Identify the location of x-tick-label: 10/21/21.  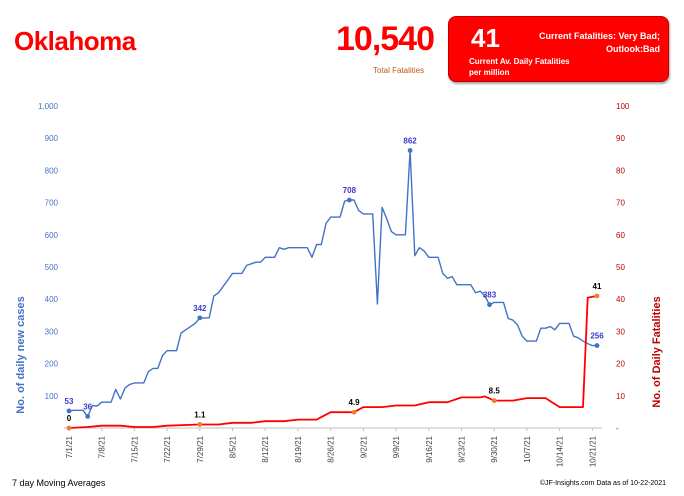
(592, 451).